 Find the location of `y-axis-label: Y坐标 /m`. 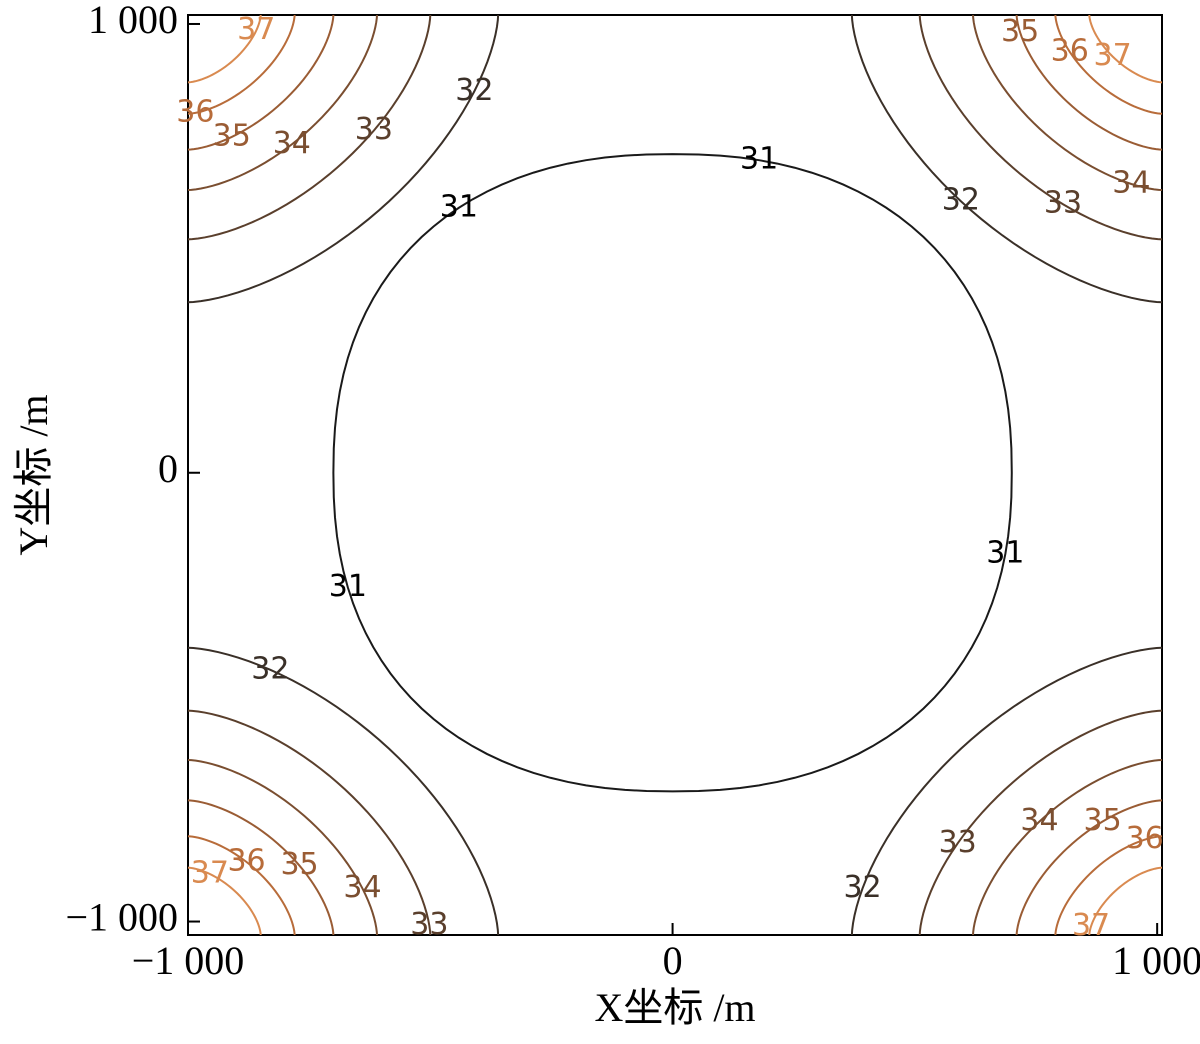

y-axis-label: Y坐标 /m is located at coordinates (33, 474).